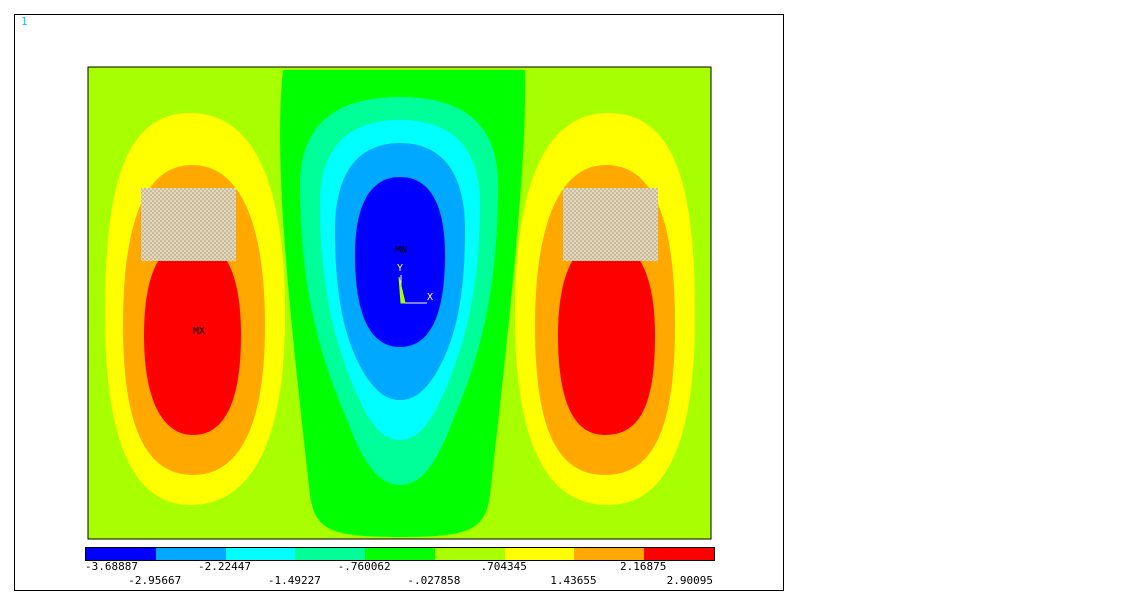 This screenshot has width=1126, height=598. What do you see at coordinates (503, 566) in the screenshot?
I see `legend-value-7: .704345` at bounding box center [503, 566].